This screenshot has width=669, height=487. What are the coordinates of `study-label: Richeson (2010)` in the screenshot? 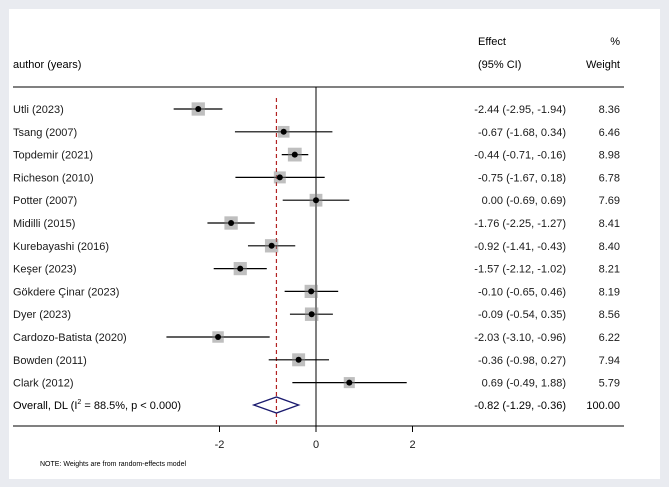 It's located at (53, 178).